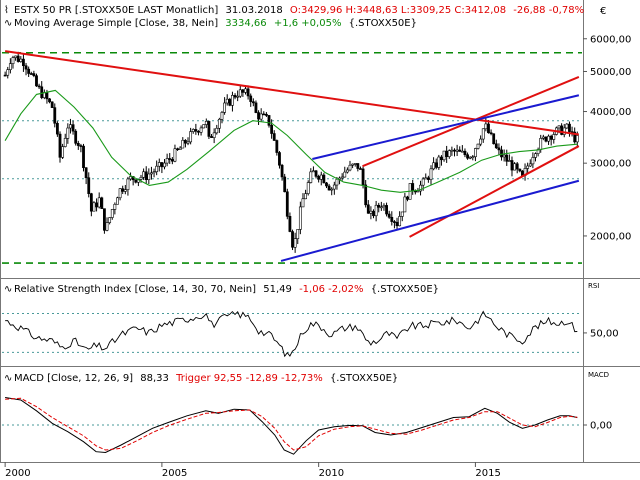 This screenshot has width=640, height=480. Describe the element at coordinates (252, 470) in the screenshot. I see `time-axis-ticks: 2000 2005 2010 2015` at that location.